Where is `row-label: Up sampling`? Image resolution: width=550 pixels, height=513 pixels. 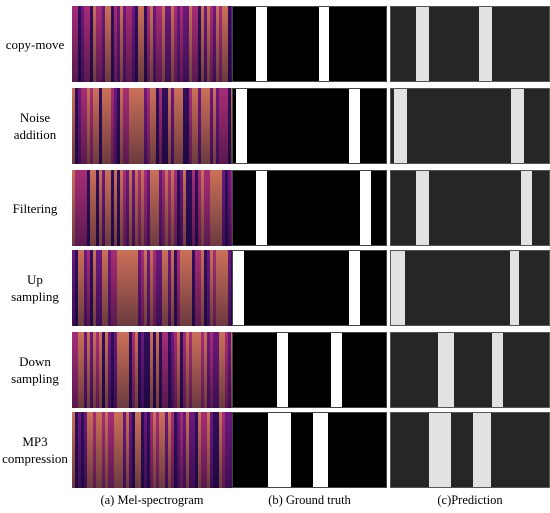 row-label: Up sampling is located at coordinates (35, 288).